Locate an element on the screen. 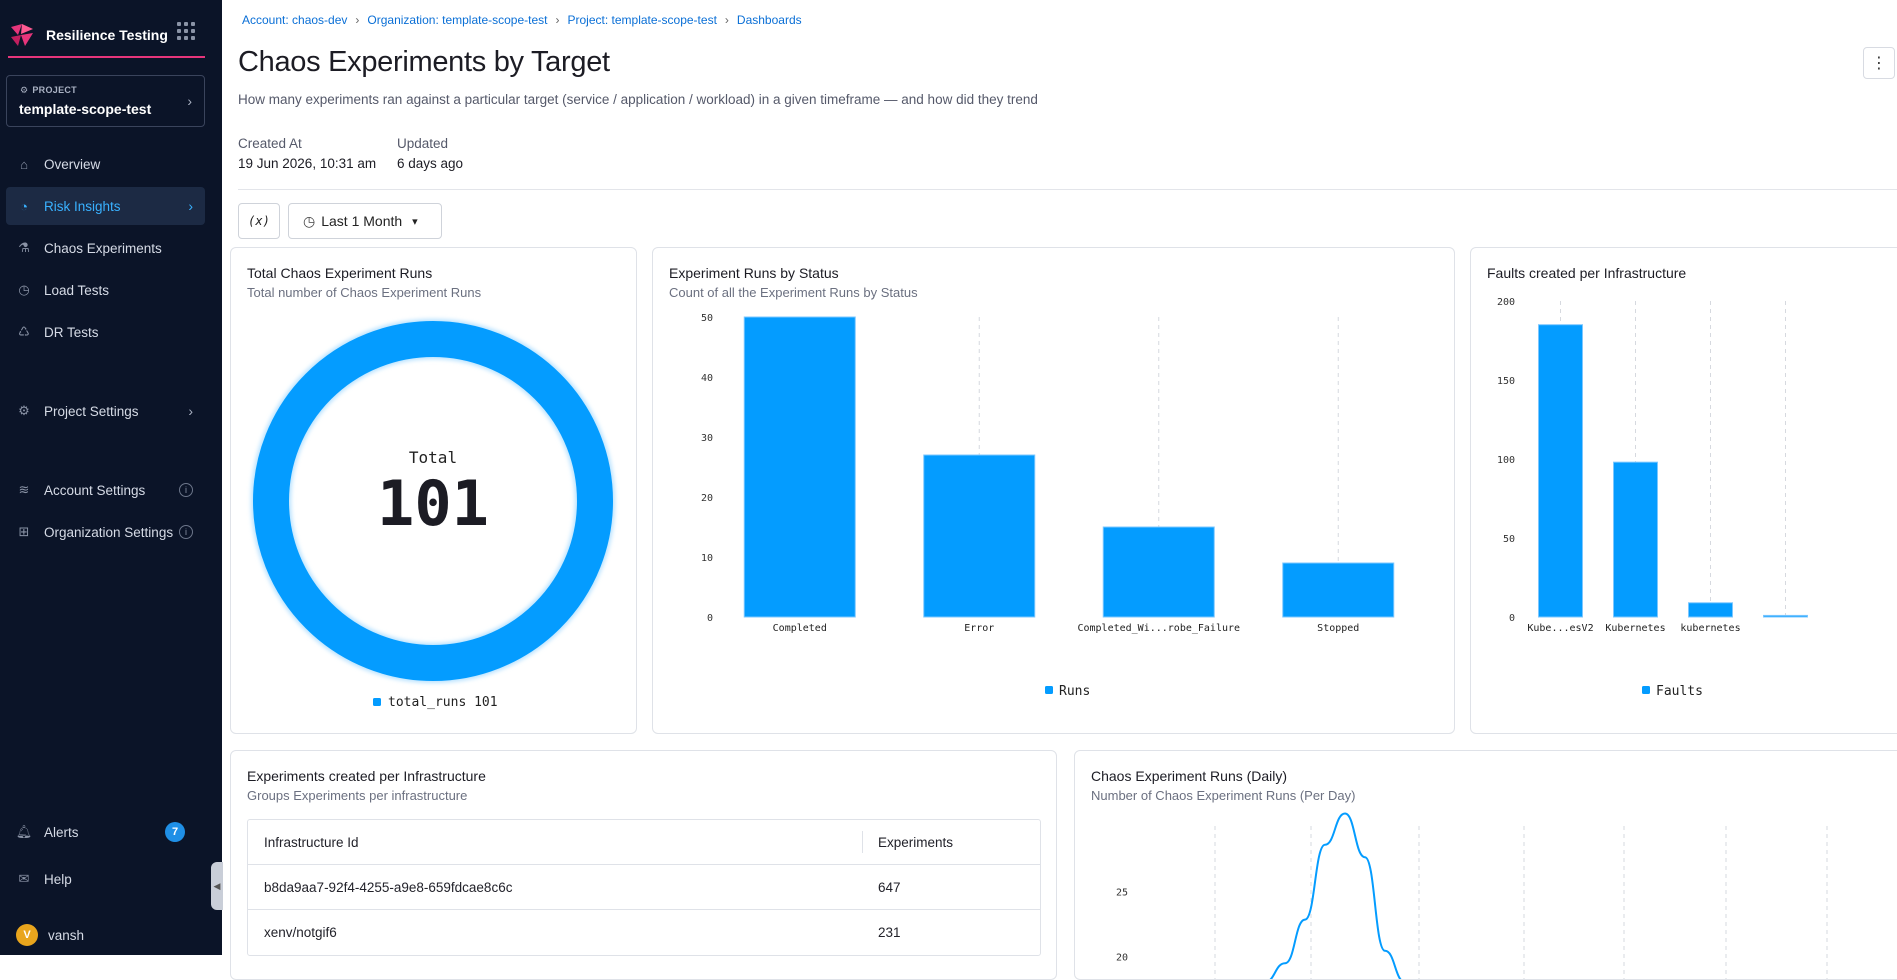 Image resolution: width=1897 pixels, height=980 pixels. sidebar-item-label: Organization Settings is located at coordinates (109, 532).